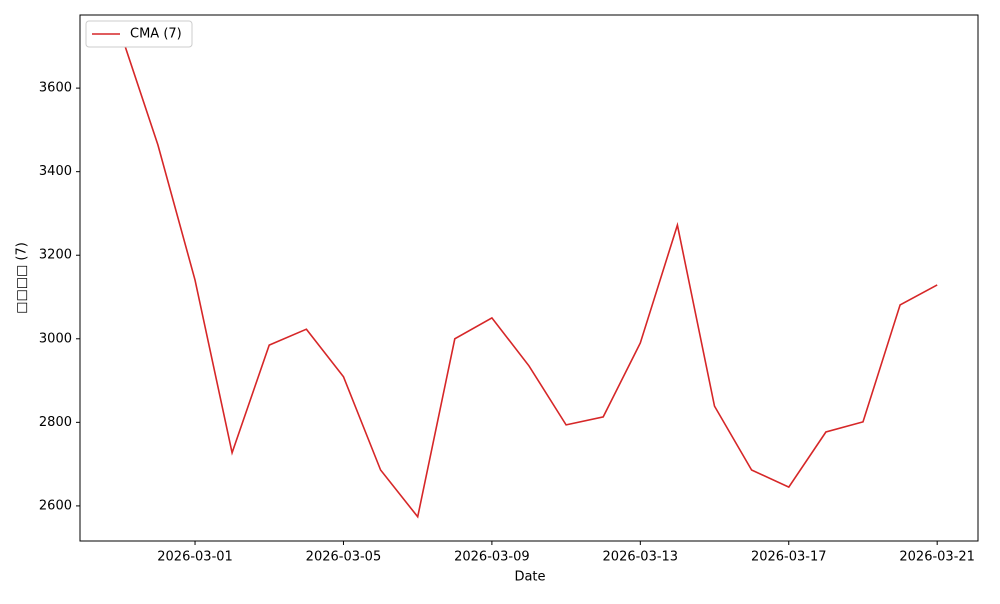 The height and width of the screenshot is (604, 1000). I want to click on y-tick-label: 3400, so click(55, 171).